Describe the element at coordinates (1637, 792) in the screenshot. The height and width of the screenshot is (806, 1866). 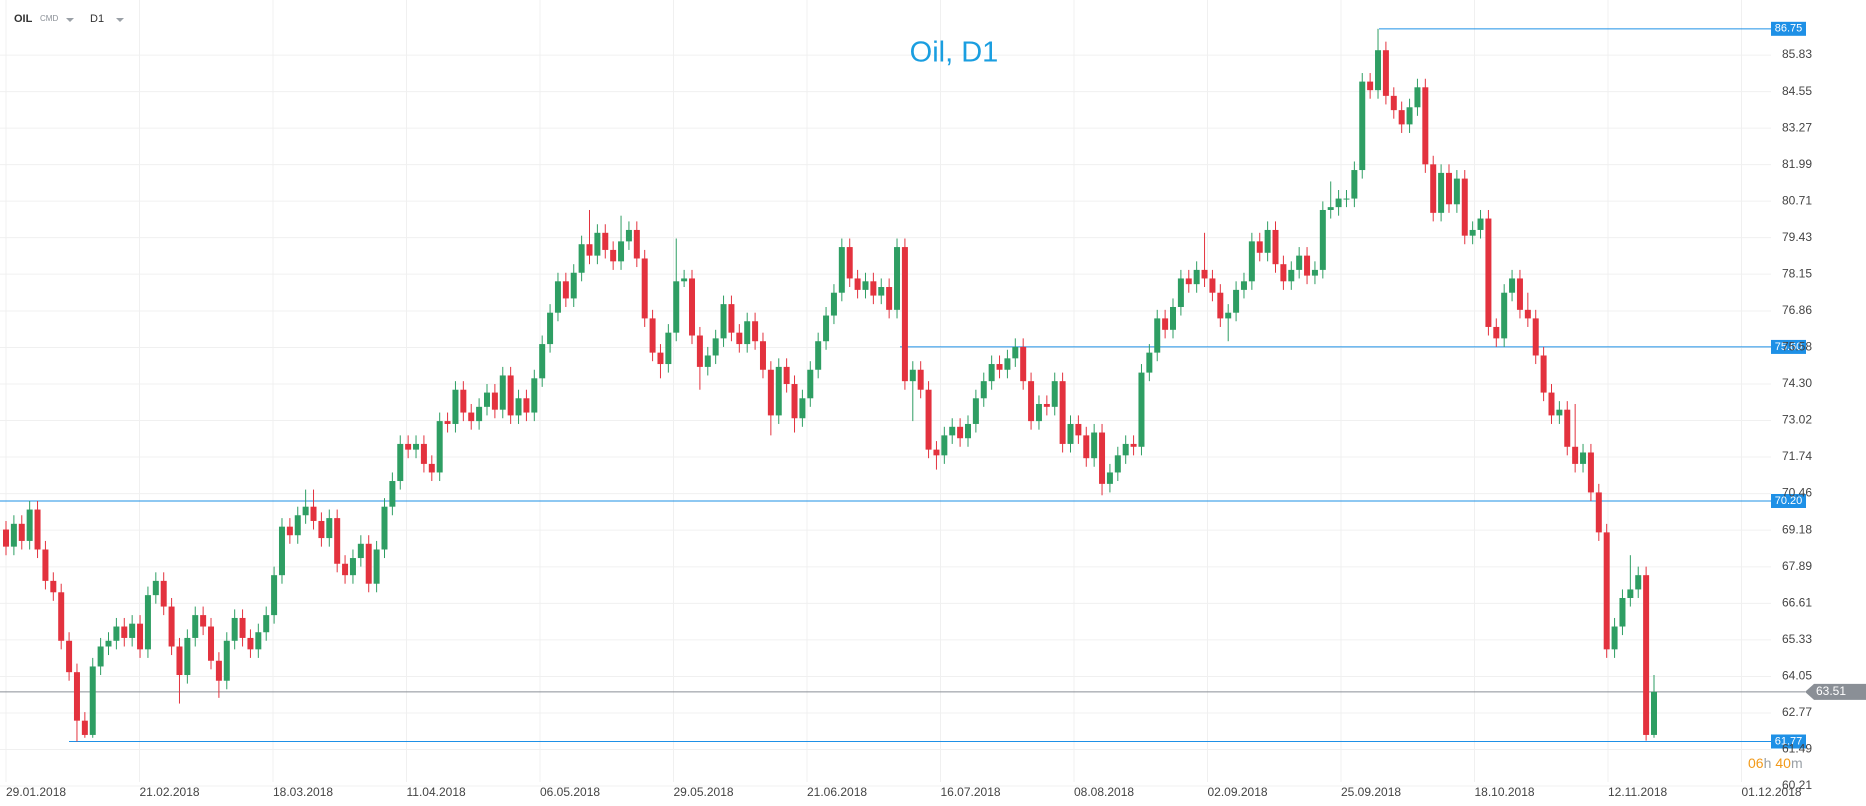
I see `x-tick-label: 12.11.2018` at that location.